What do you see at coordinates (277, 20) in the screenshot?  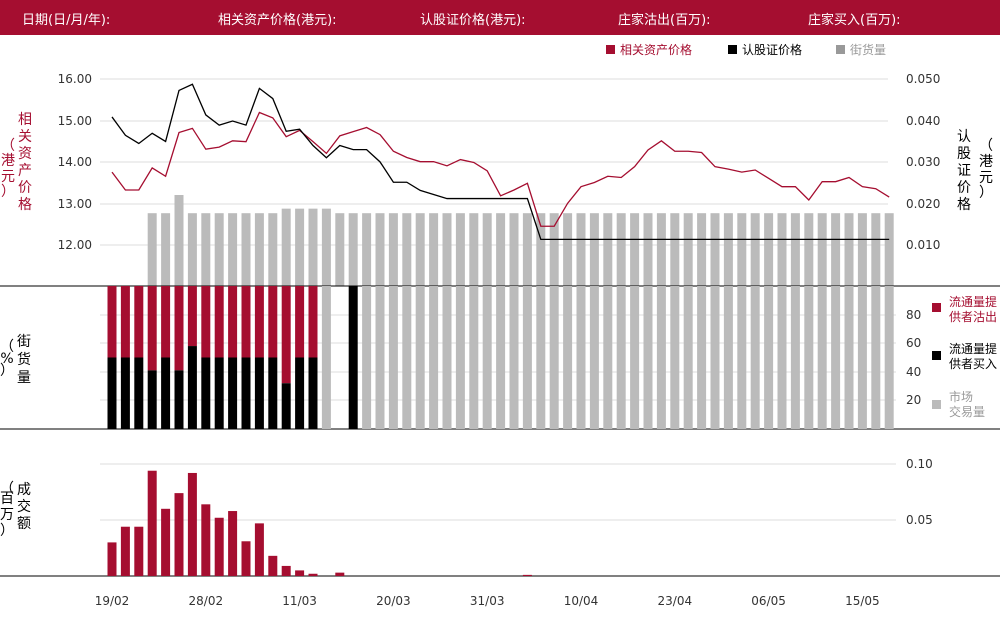 I see `asset-price-label: 相关资产价格(港元):` at bounding box center [277, 20].